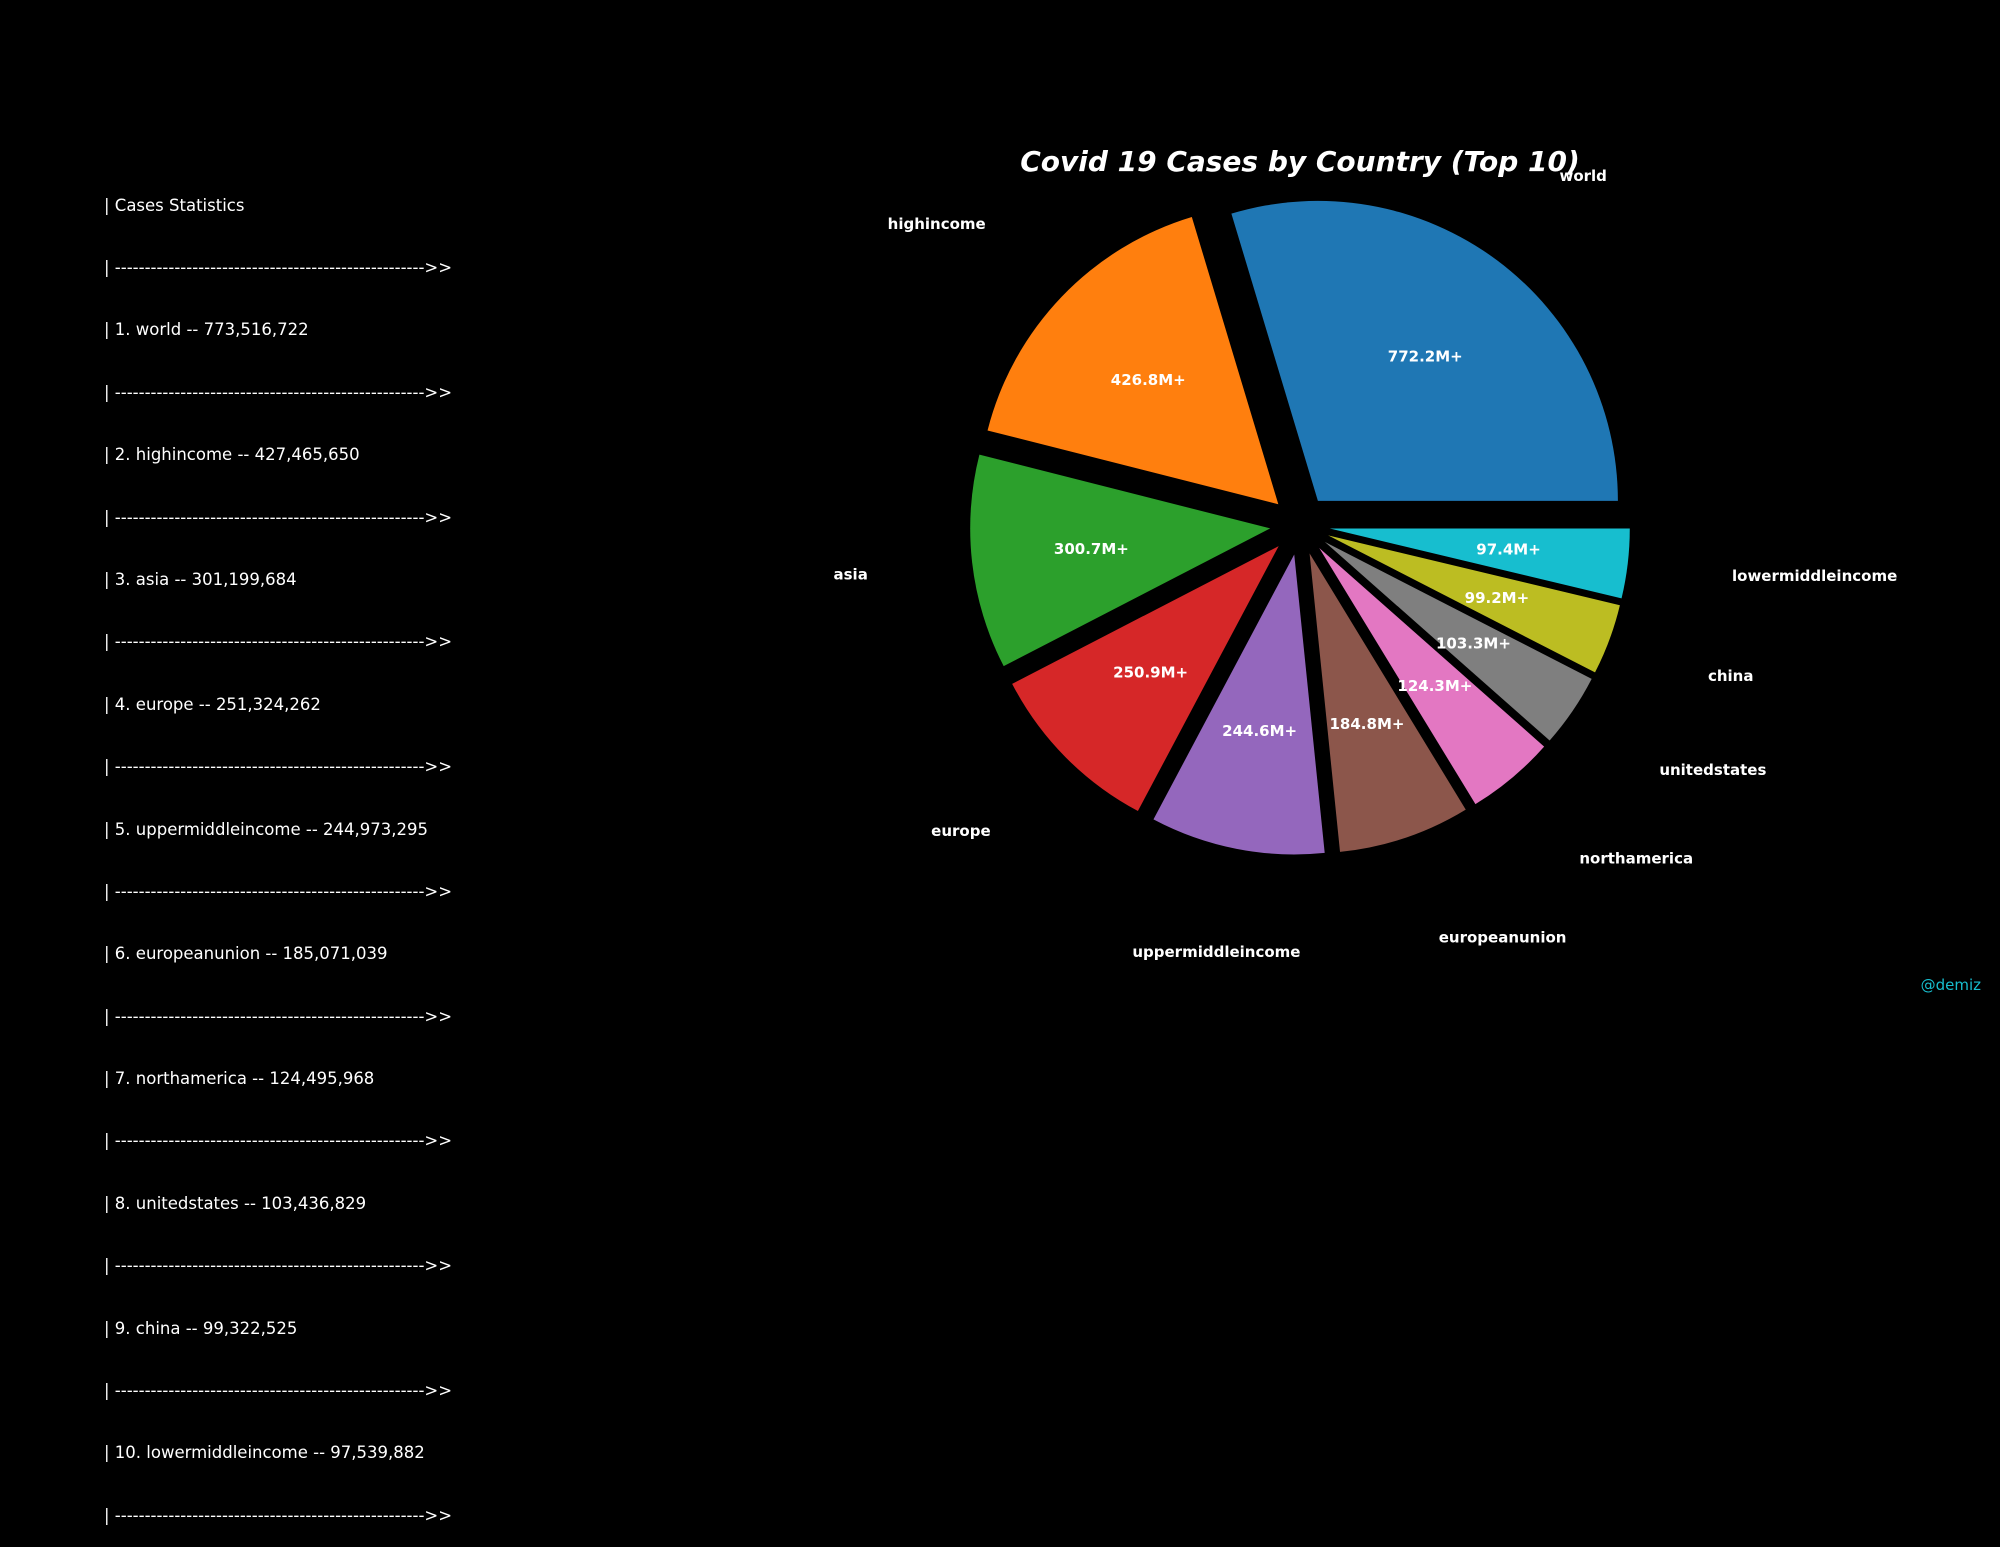  Describe the element at coordinates (1508, 550) in the screenshot. I see `slice-value-label: 97.4M+` at that location.